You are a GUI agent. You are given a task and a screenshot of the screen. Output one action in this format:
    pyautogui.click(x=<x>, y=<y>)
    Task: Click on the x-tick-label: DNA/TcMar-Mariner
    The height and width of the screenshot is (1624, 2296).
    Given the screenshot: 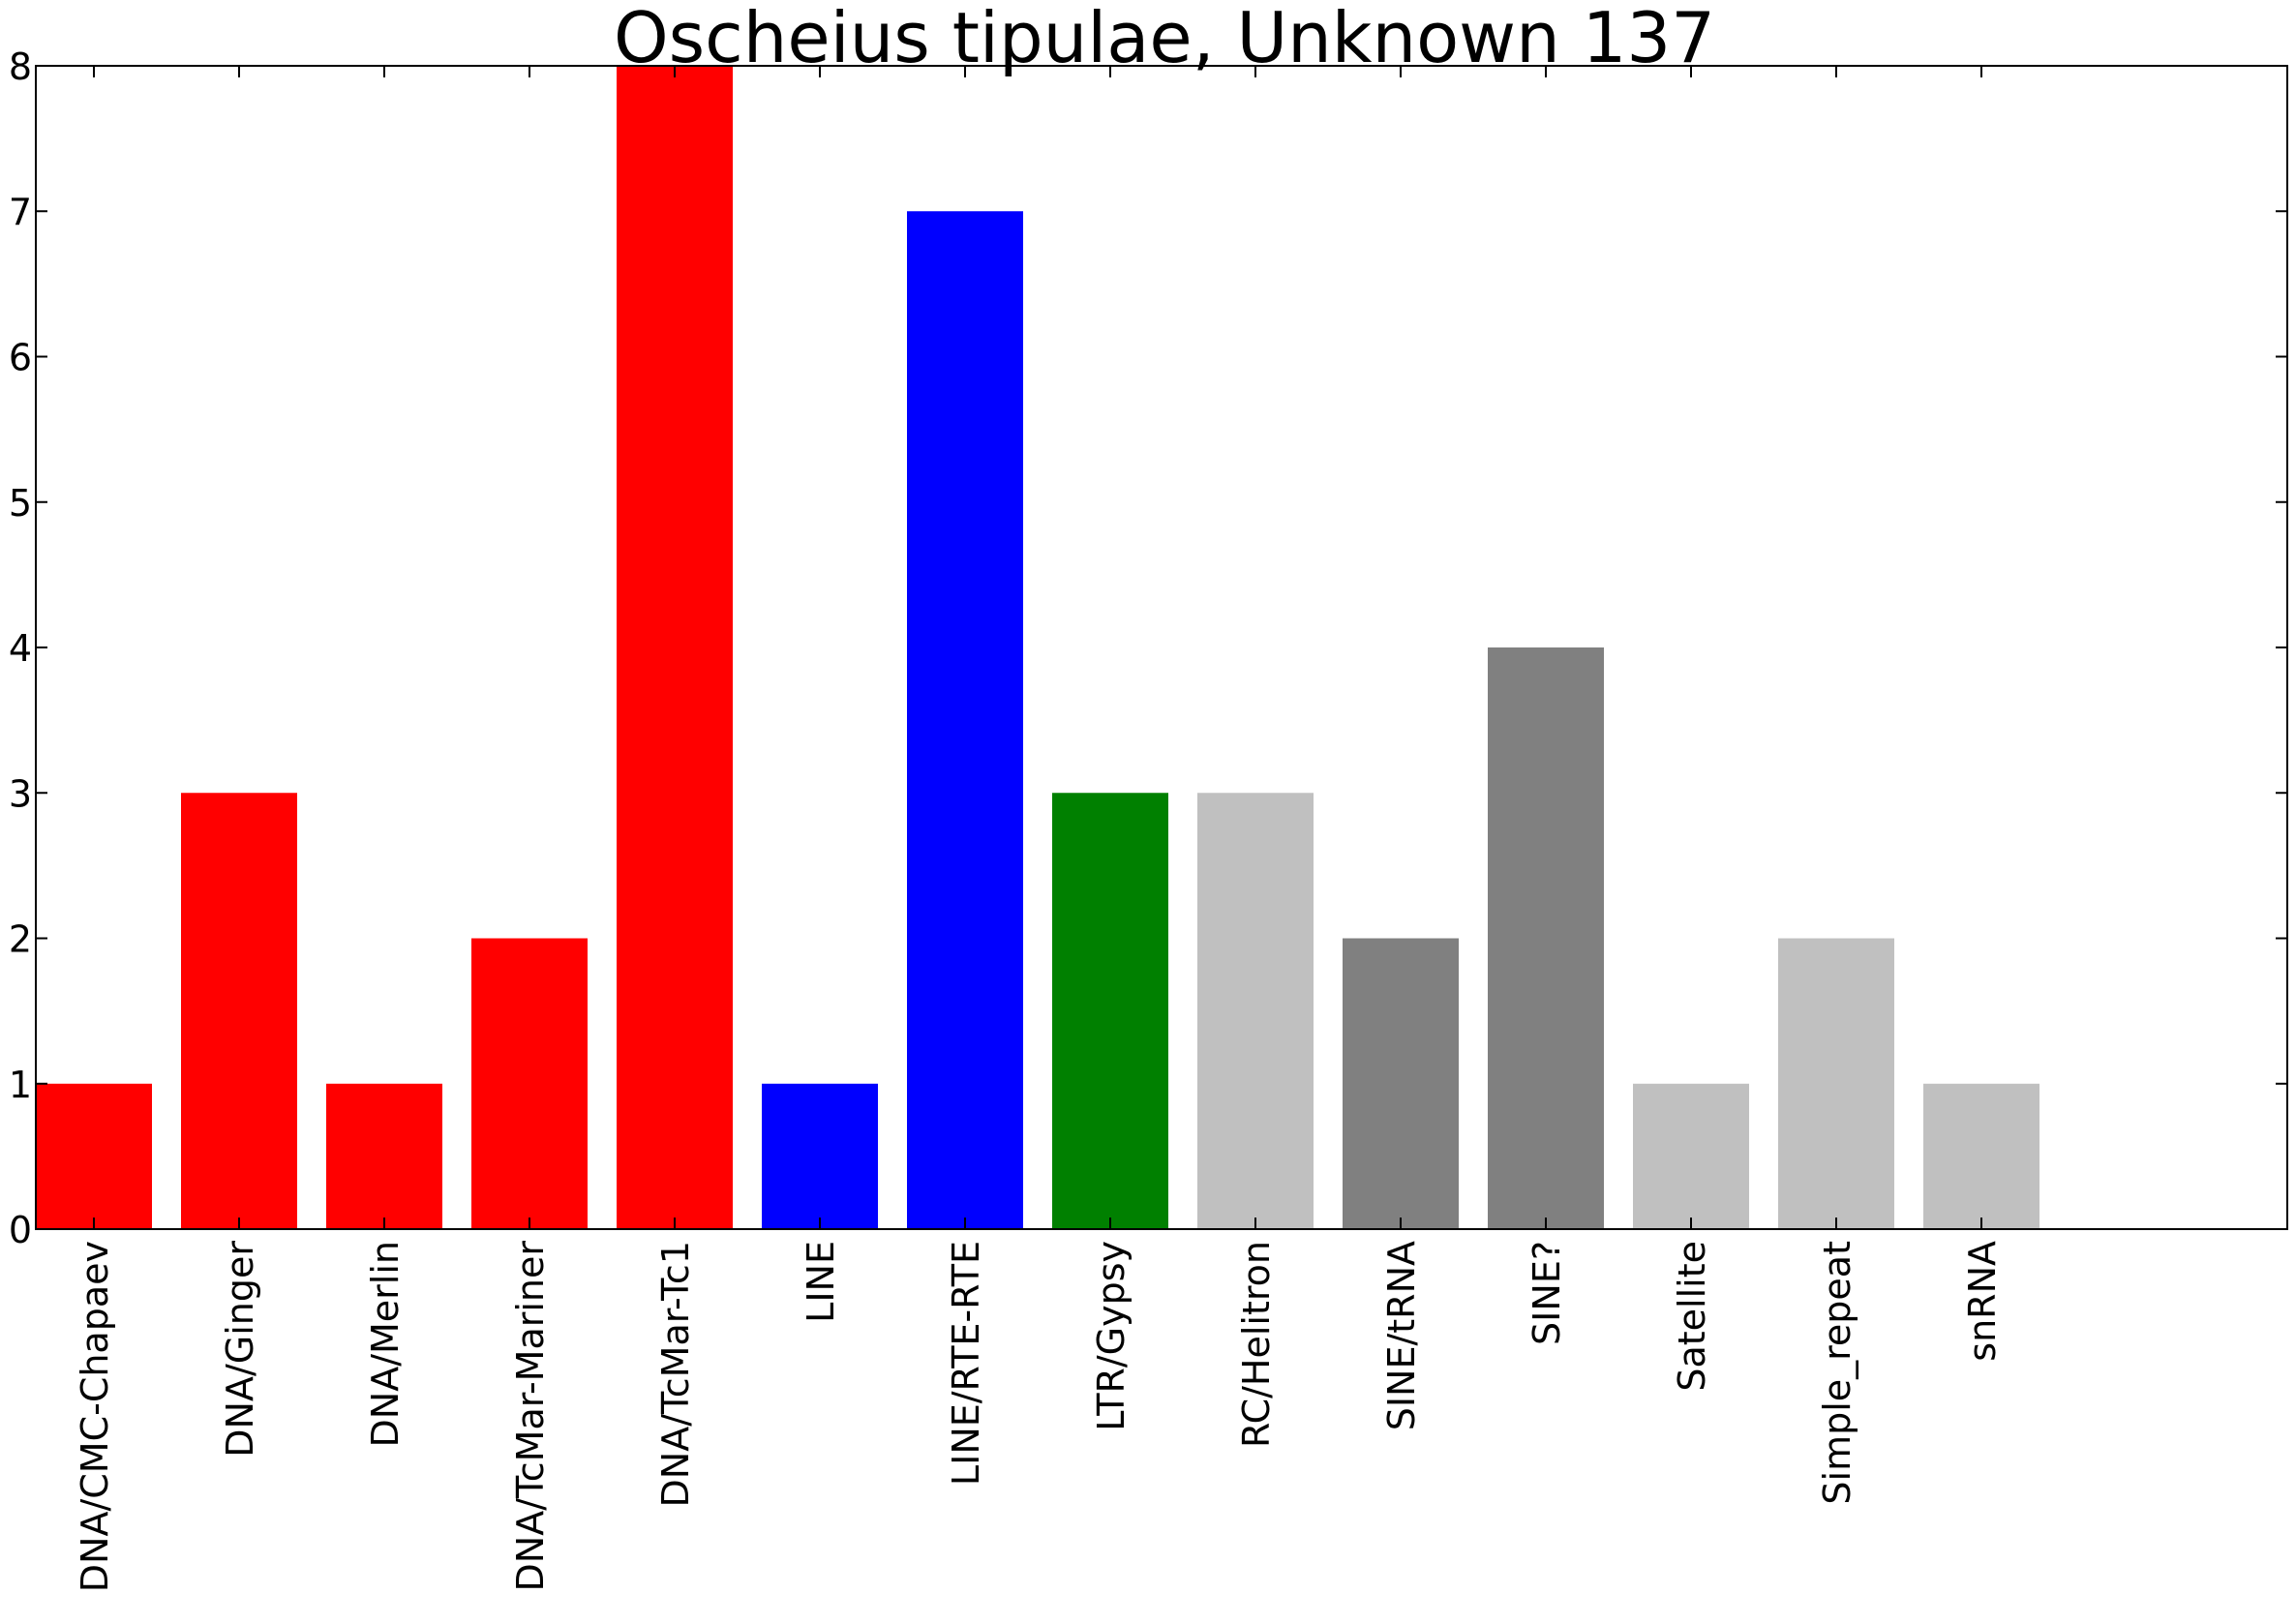 What is the action you would take?
    pyautogui.click(x=530, y=1417)
    